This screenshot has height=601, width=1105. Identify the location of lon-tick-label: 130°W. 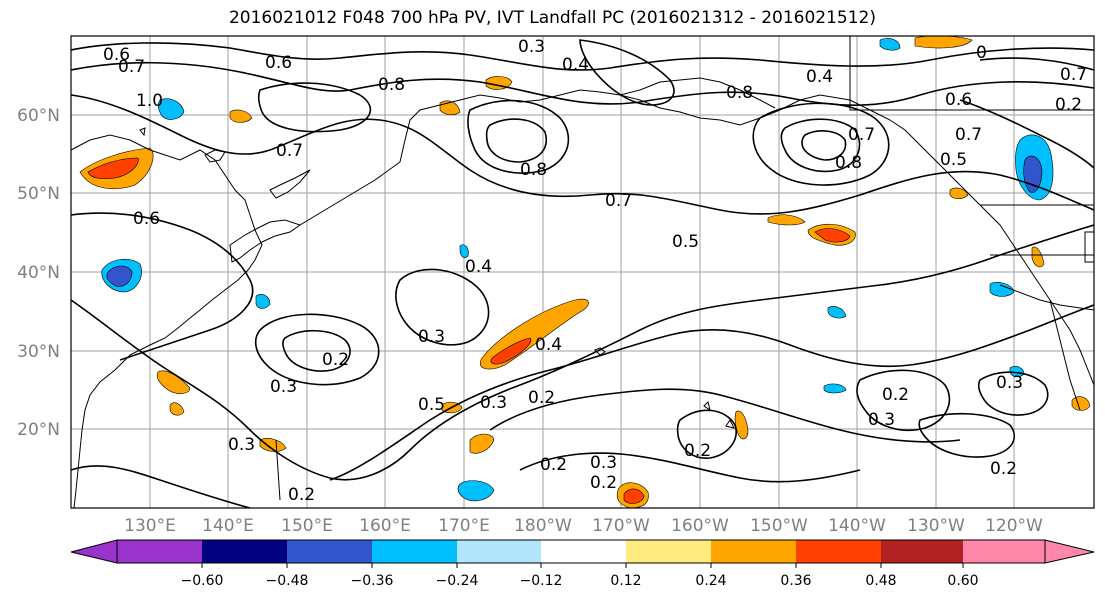
(936, 526).